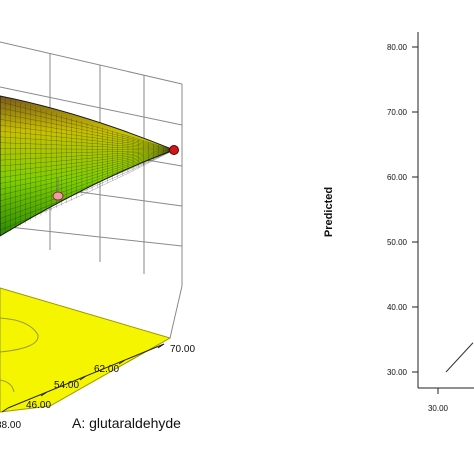  I want to click on y-axis: 30.00 40.00 50.00 60.00 70.00 80.00, so click(402, 210).